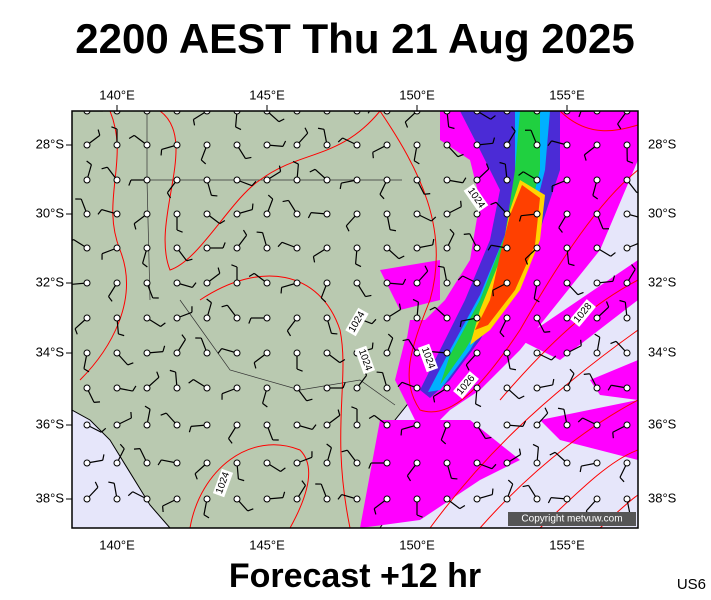  Describe the element at coordinates (490, 248) in the screenshot. I see `rain-heavier` at that location.